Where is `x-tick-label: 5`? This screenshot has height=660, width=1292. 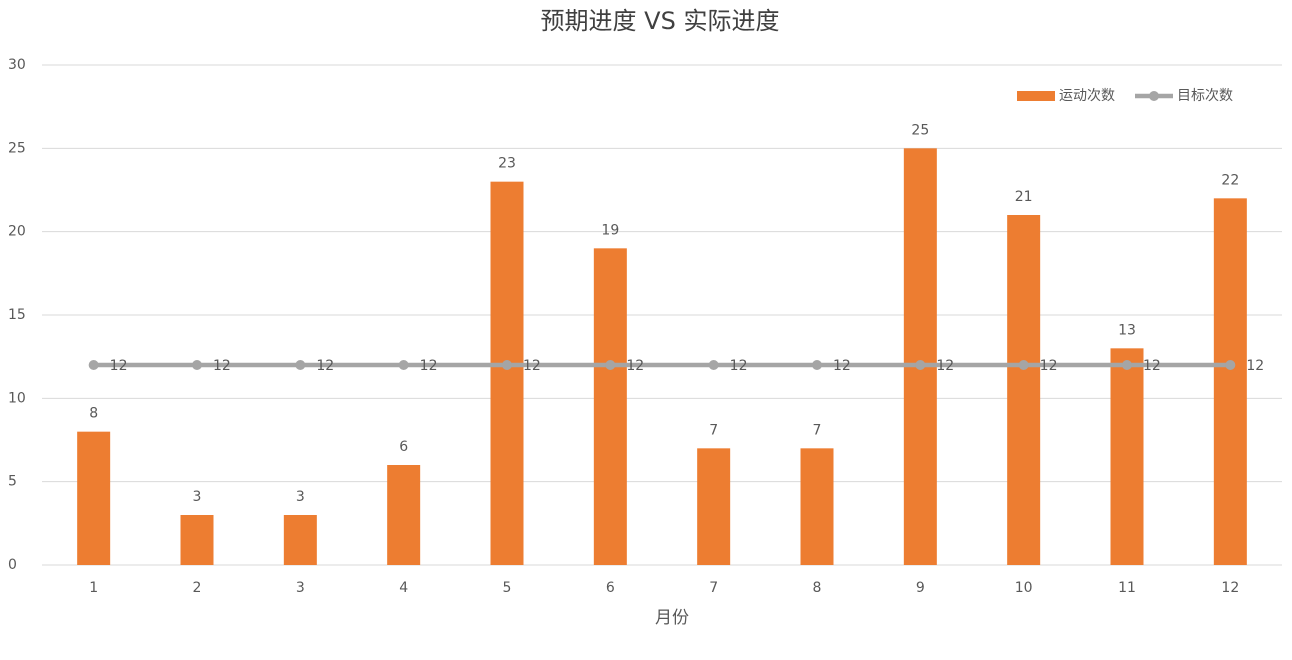
x-tick-label: 5 is located at coordinates (507, 588).